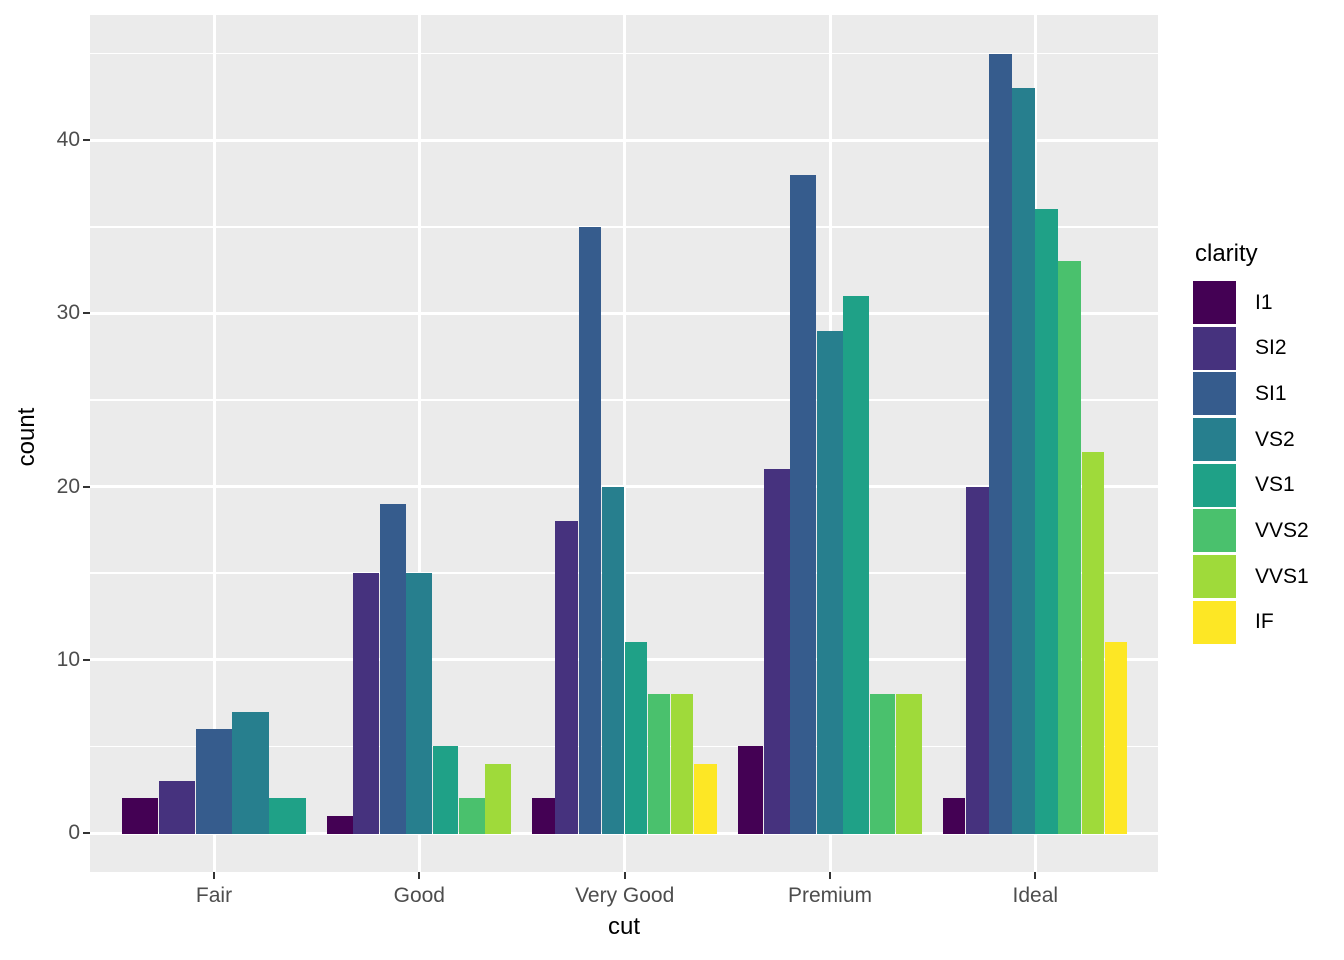 The width and height of the screenshot is (1344, 960). I want to click on x-tick-label: Fair, so click(214, 895).